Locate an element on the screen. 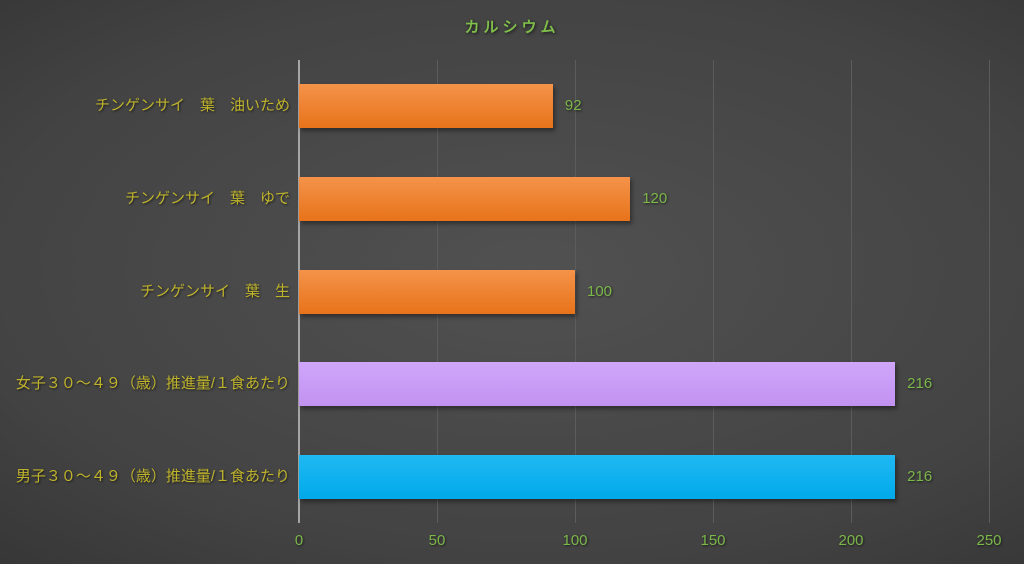 The height and width of the screenshot is (564, 1024). value-label: 120 is located at coordinates (655, 198).